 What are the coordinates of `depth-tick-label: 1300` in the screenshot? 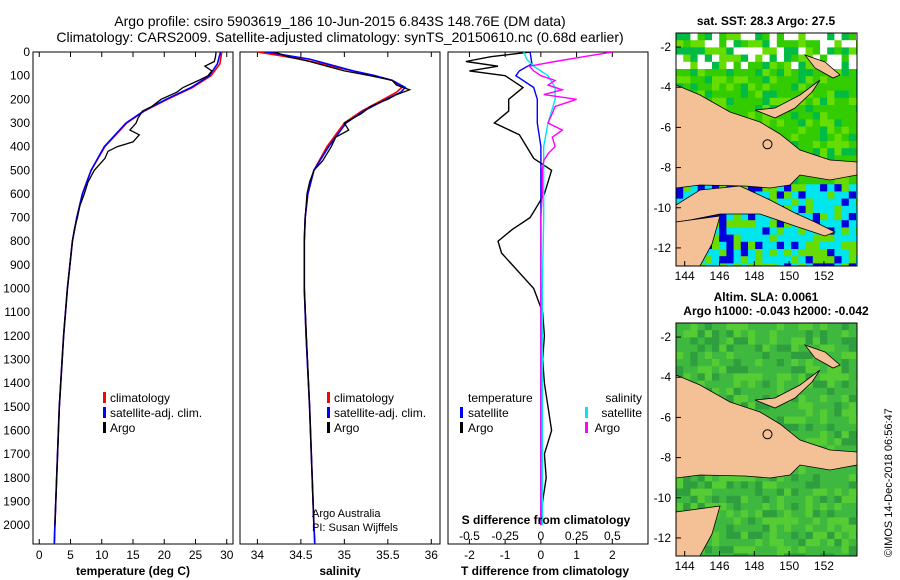 It's located at (16, 360).